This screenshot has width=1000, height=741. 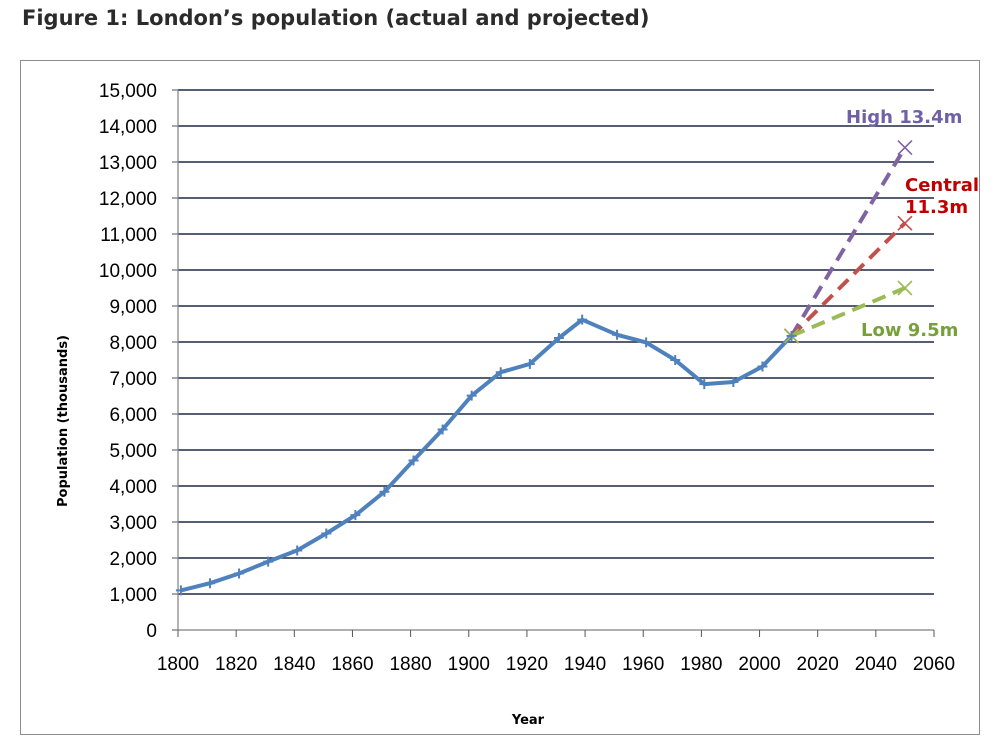 I want to click on x-tick-label: 1880, so click(x=410, y=664).